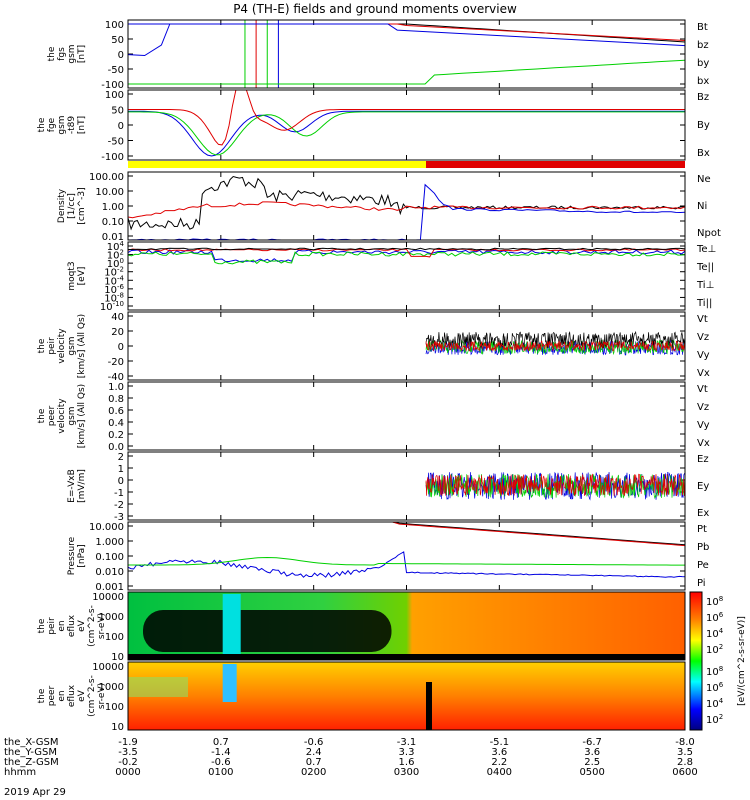 The width and height of the screenshot is (750, 800). I want to click on x-row-value: 2.2, so click(499, 762).